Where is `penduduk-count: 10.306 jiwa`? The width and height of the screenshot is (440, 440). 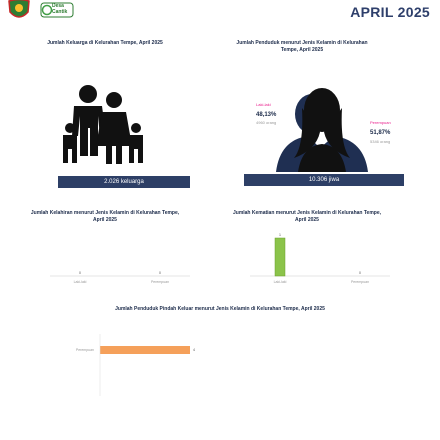
penduduk-count: 10.306 jiwa is located at coordinates (324, 180).